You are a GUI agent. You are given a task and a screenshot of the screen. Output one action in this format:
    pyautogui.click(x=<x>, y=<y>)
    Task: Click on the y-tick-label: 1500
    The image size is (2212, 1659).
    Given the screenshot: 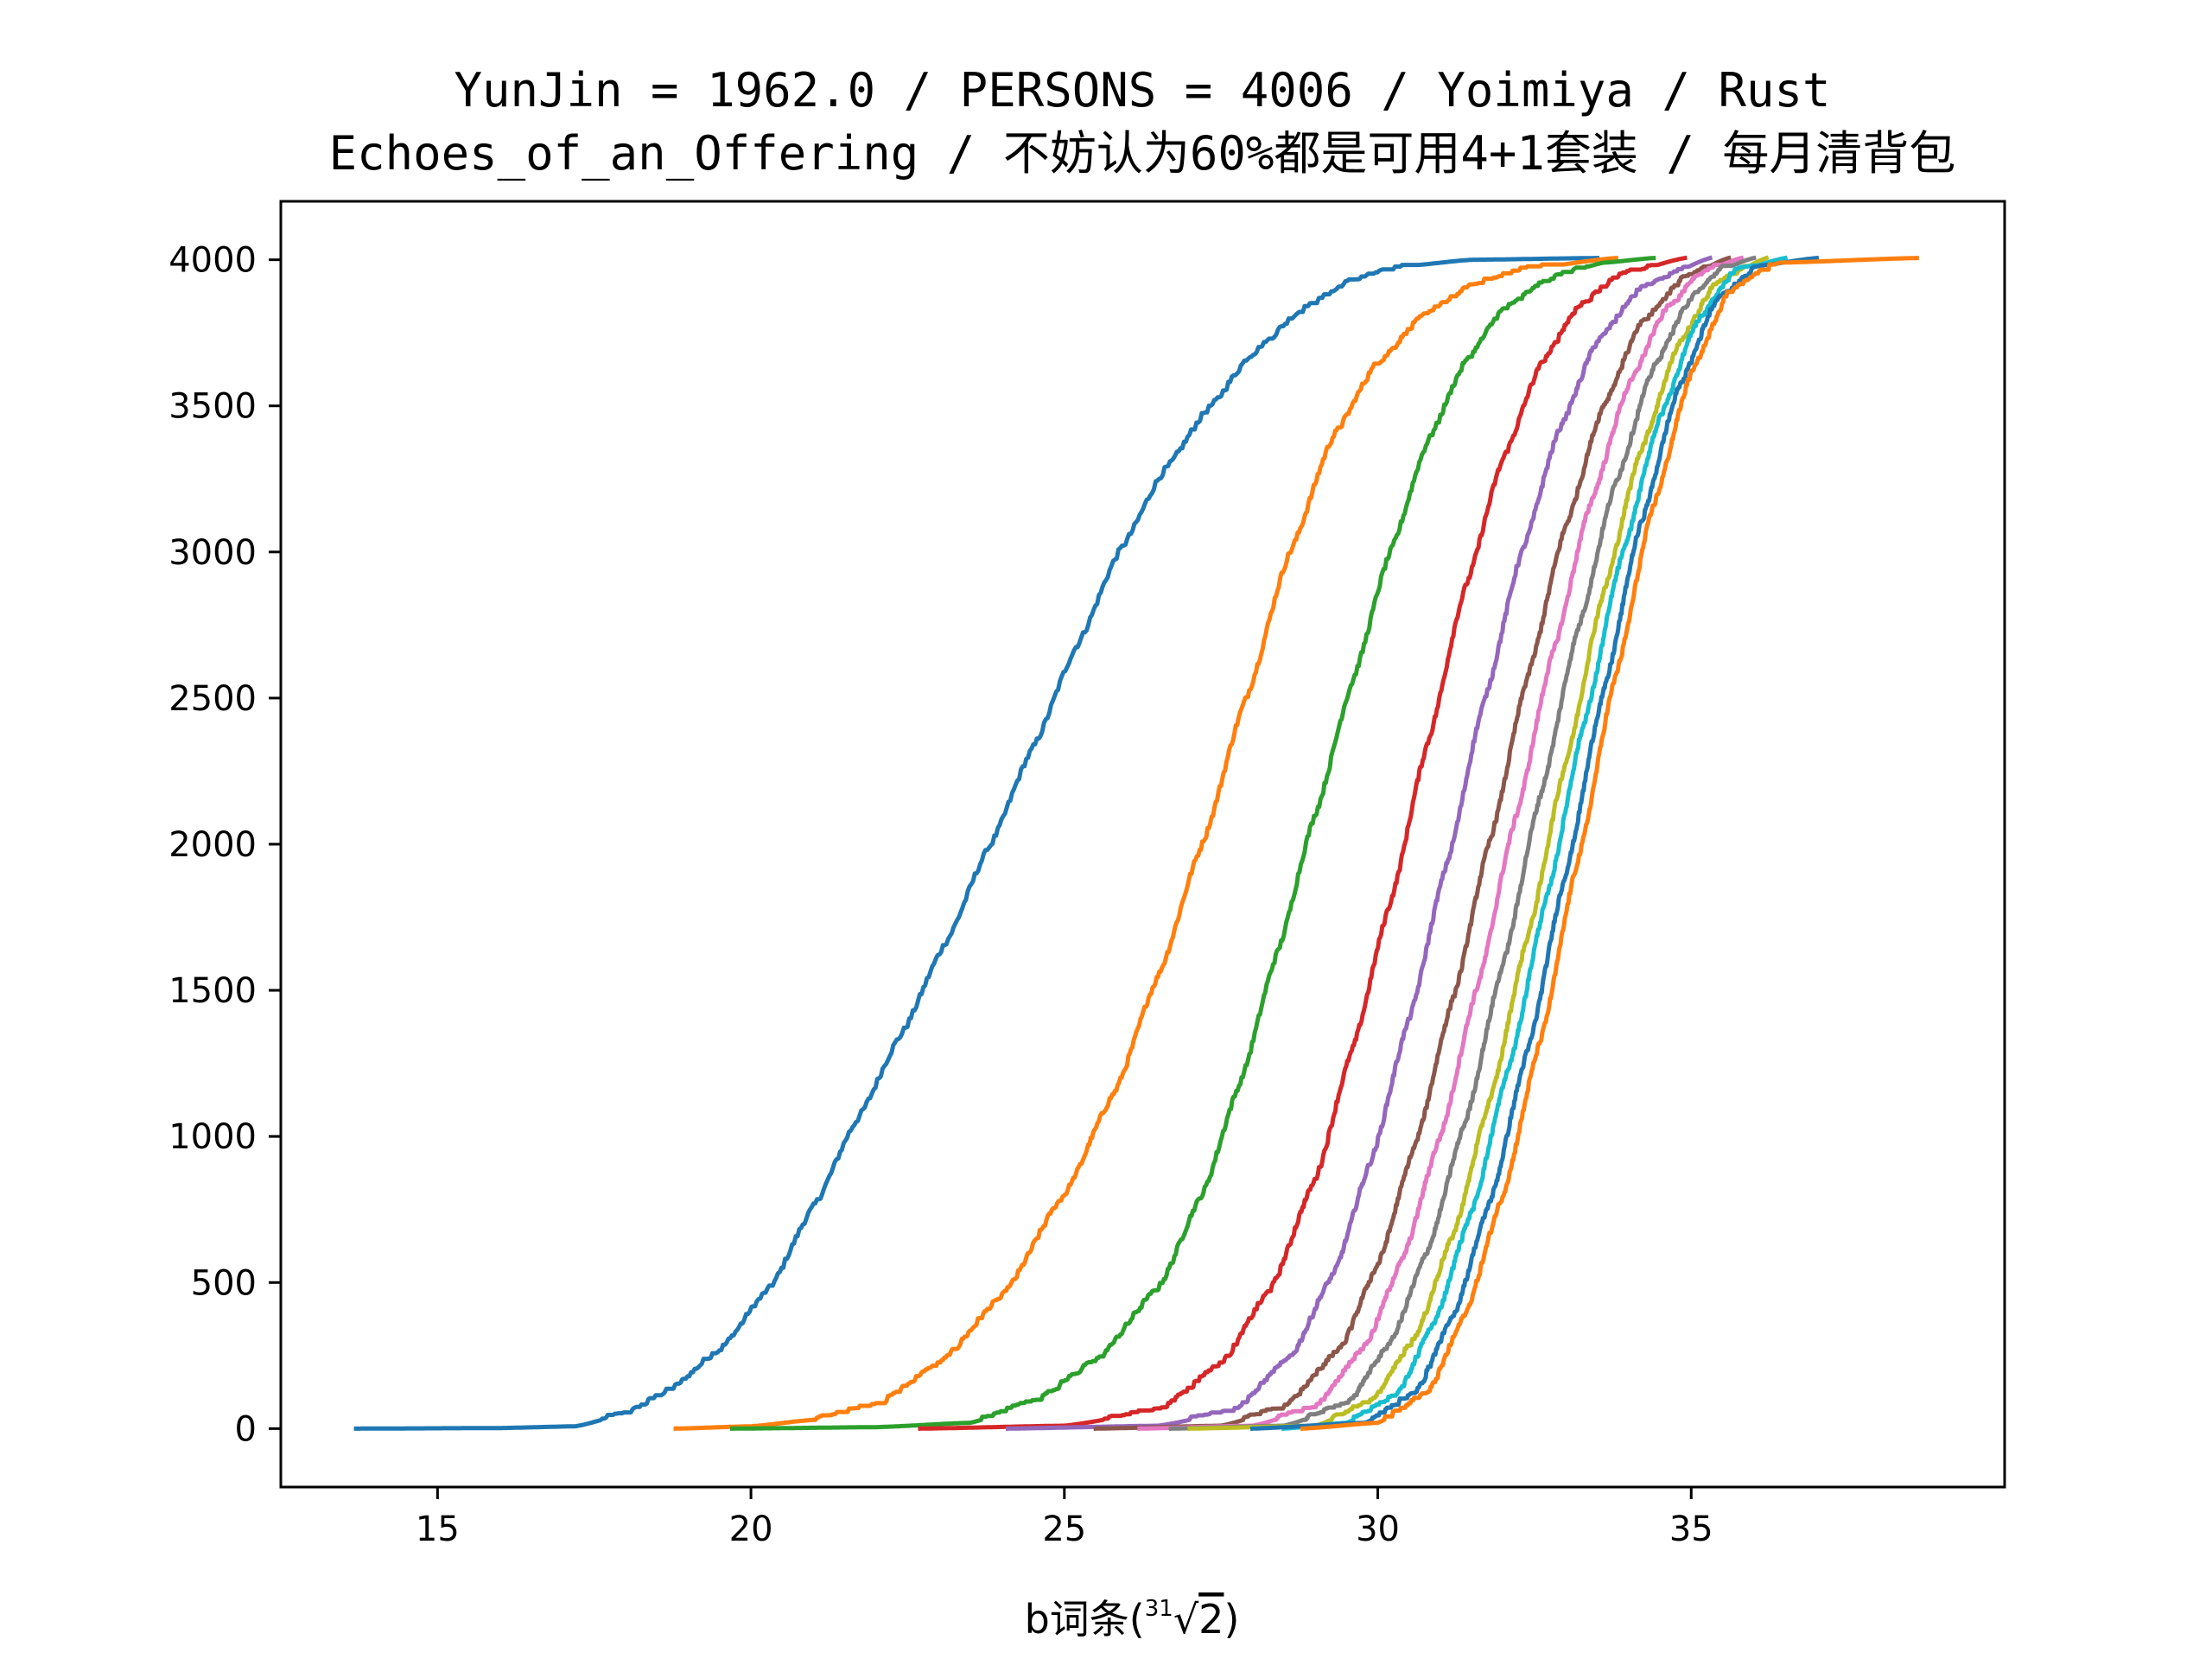 What is the action you would take?
    pyautogui.click(x=212, y=991)
    